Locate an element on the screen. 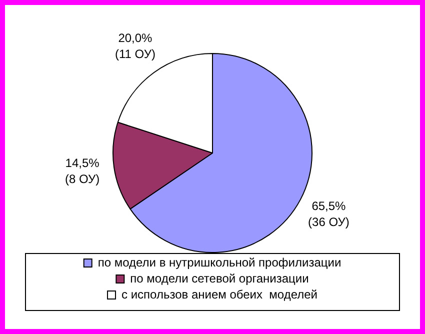  legend-label: с использов анием обеих моделей is located at coordinates (220, 294).